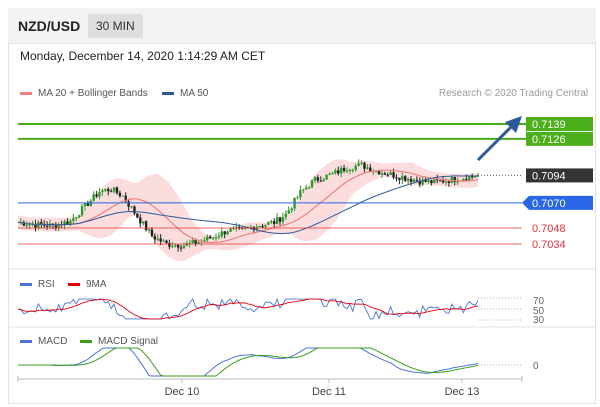  Describe the element at coordinates (182, 392) in the screenshot. I see `x-tick-dec10: Dec 10` at that location.